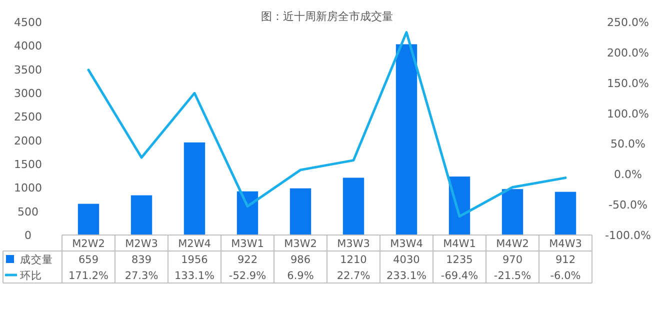 This screenshot has width=661, height=324. What do you see at coordinates (28, 211) in the screenshot?
I see `y-tick-label: 500` at bounding box center [28, 211].